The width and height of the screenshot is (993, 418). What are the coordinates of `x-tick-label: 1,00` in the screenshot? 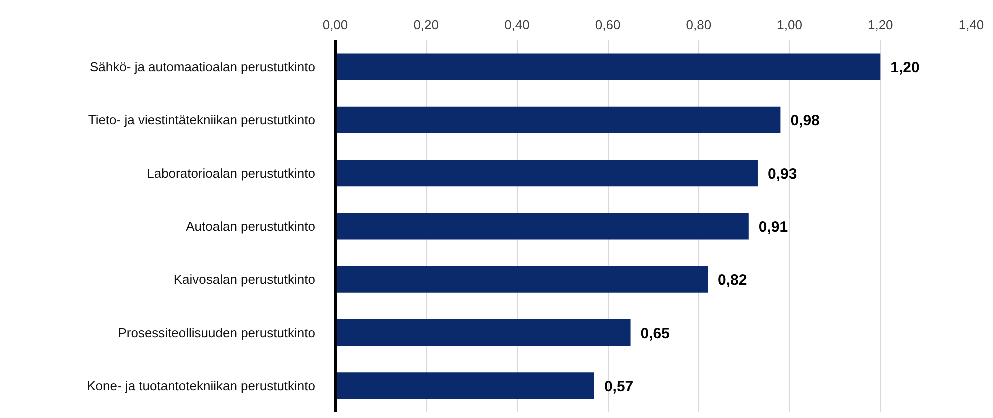 It's located at (789, 25).